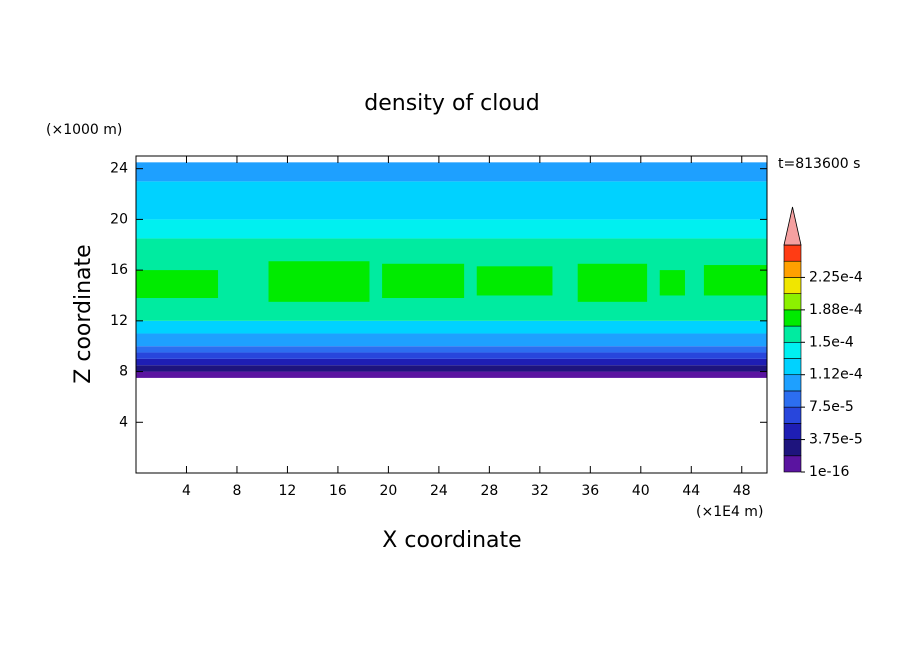  Describe the element at coordinates (123, 422) in the screenshot. I see `y-tick-label: 4` at that location.